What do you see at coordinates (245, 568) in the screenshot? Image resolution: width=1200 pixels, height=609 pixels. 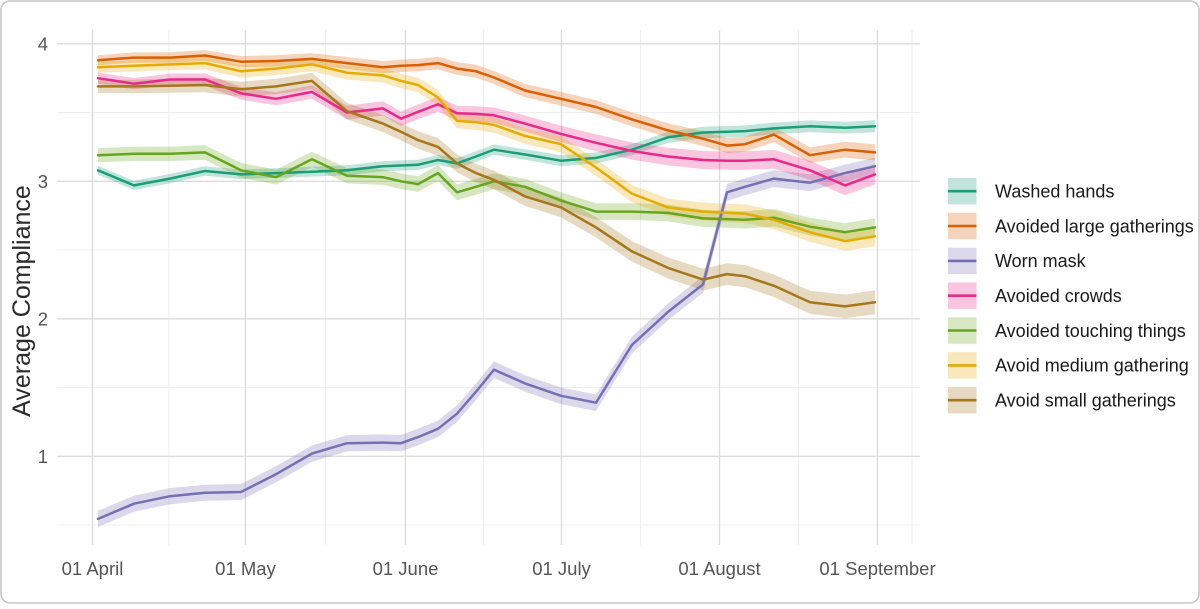 I see `svg-text: 01 May` at bounding box center [245, 568].